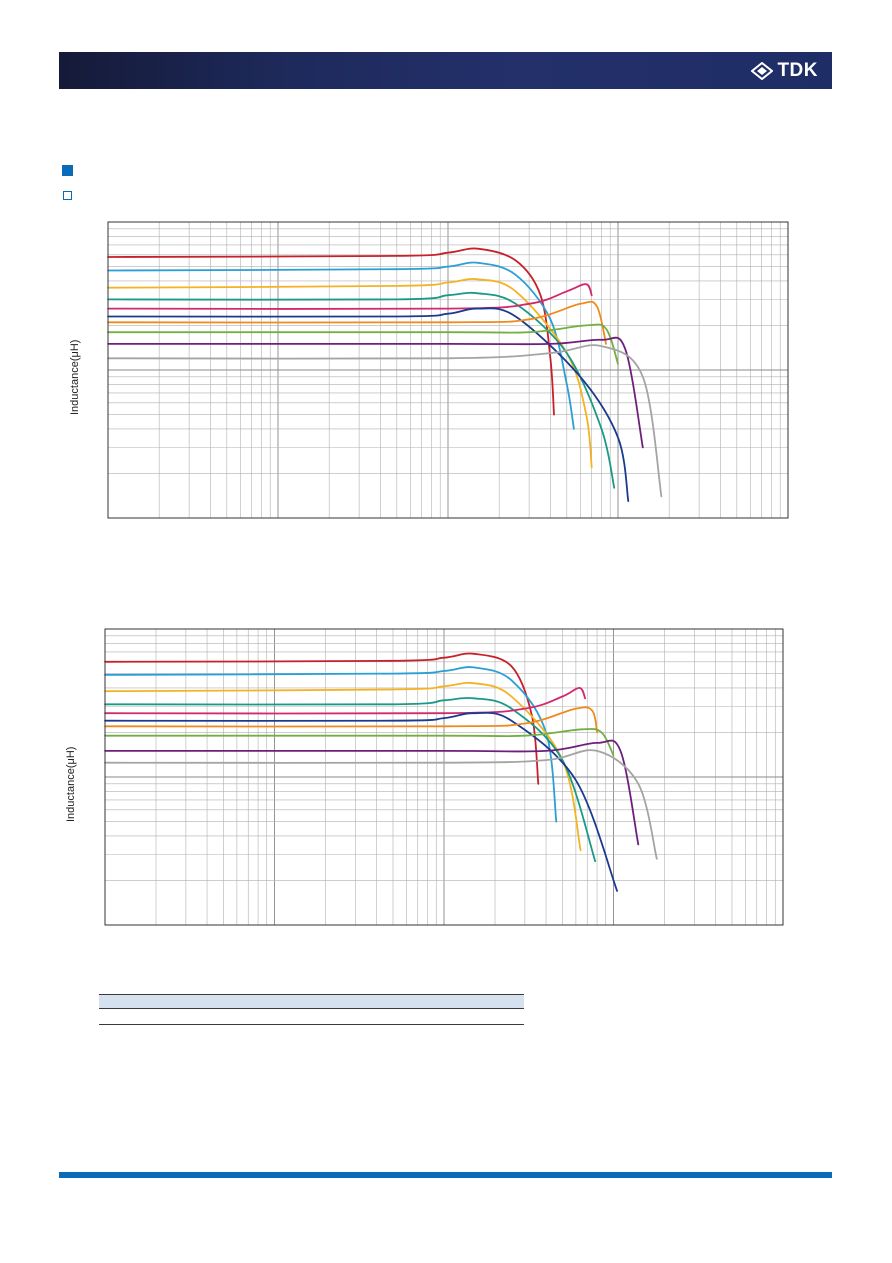 The height and width of the screenshot is (1263, 892). I want to click on tdk-emblem-icon, so click(762, 71).